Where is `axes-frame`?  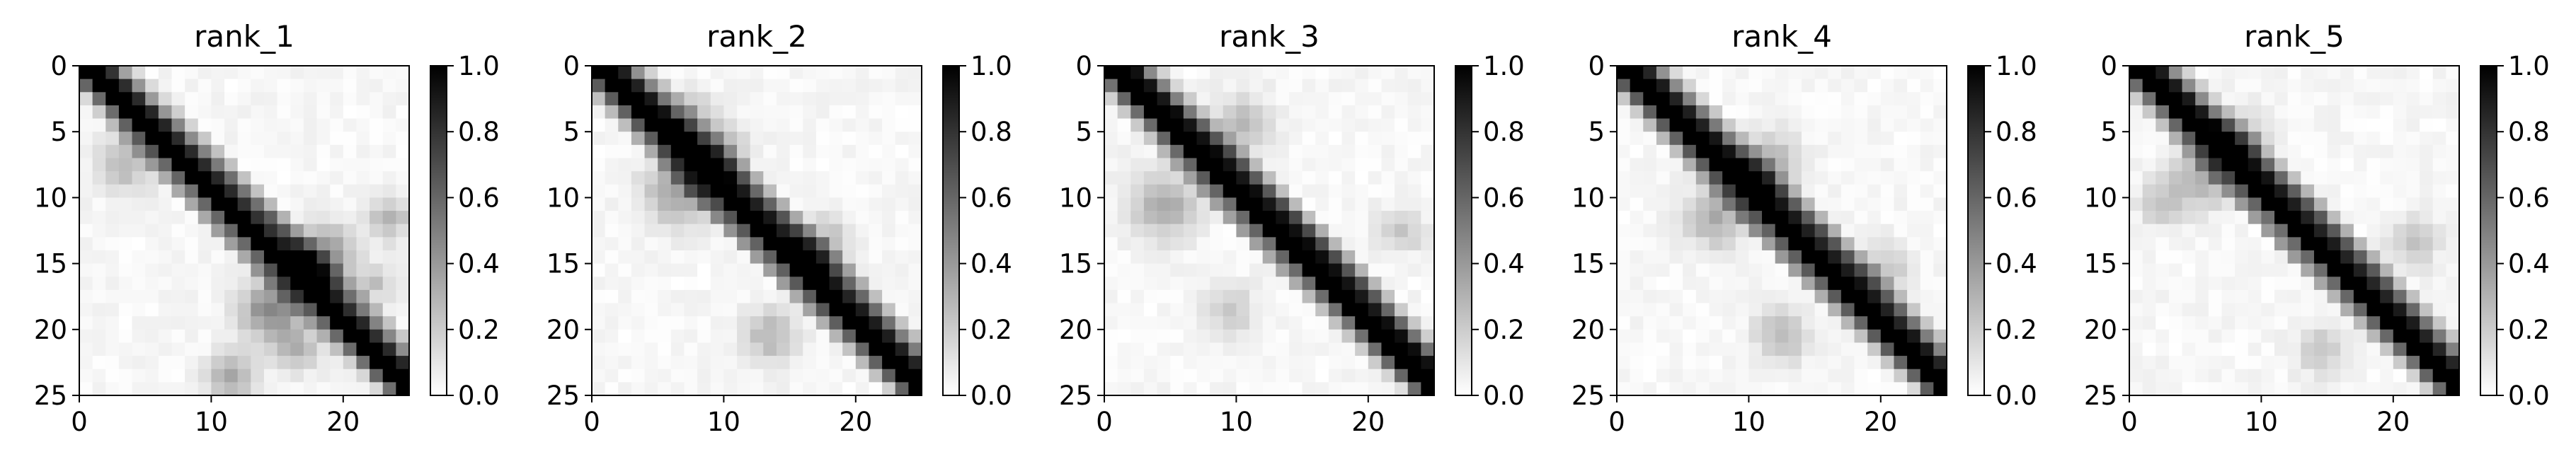 axes-frame is located at coordinates (1781, 230).